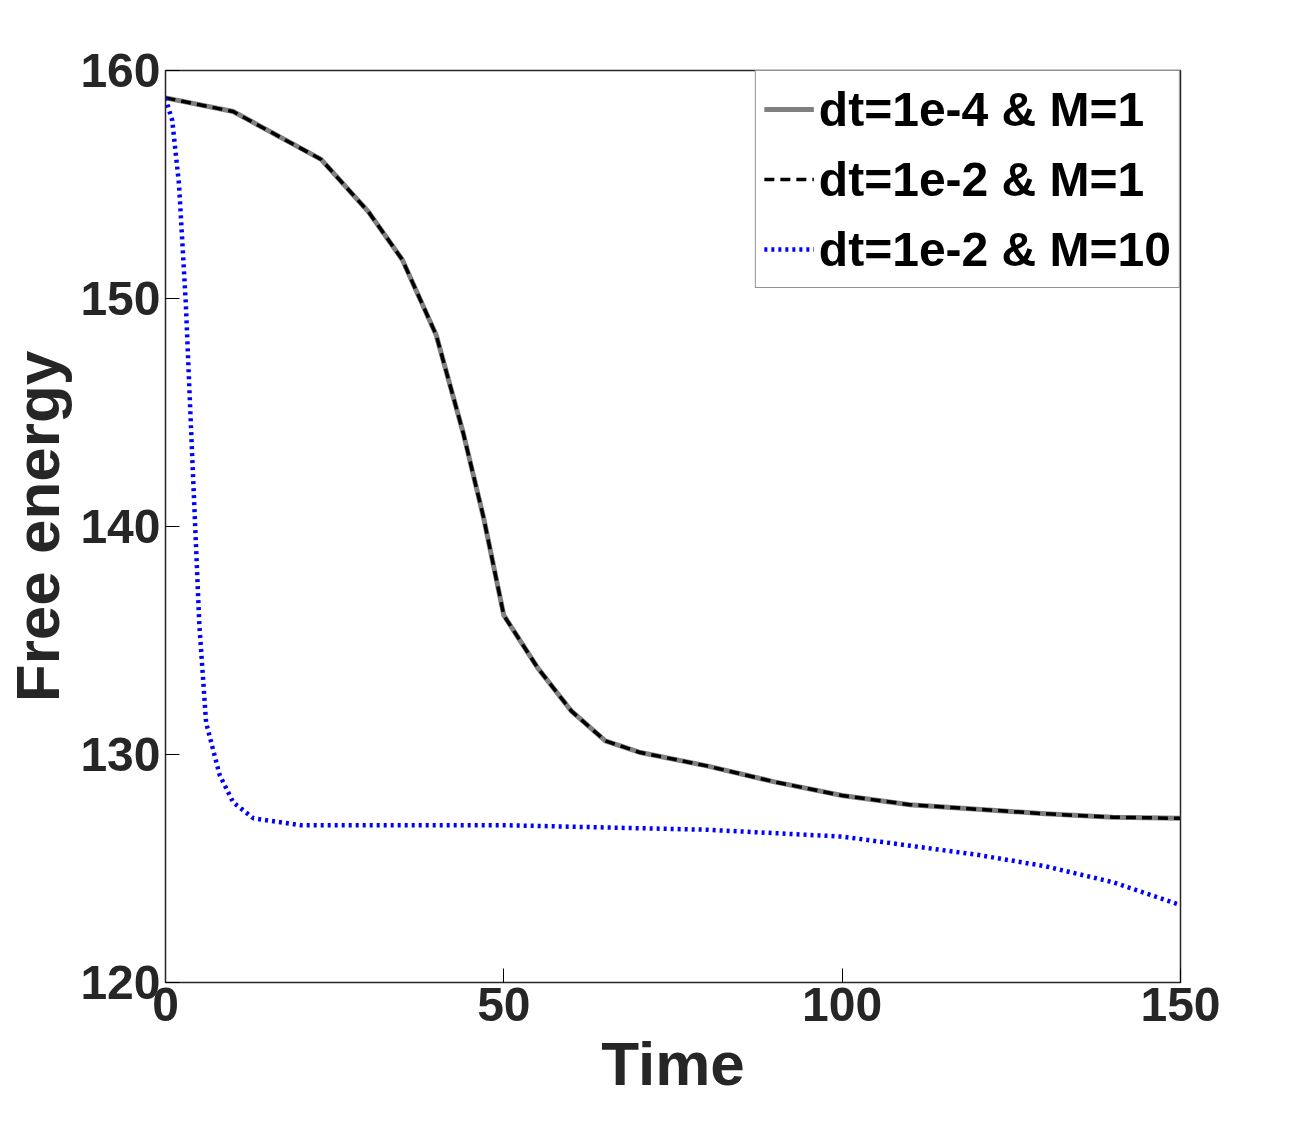 The image size is (1312, 1125). Describe the element at coordinates (120, 526) in the screenshot. I see `y-tick-label: 140` at that location.